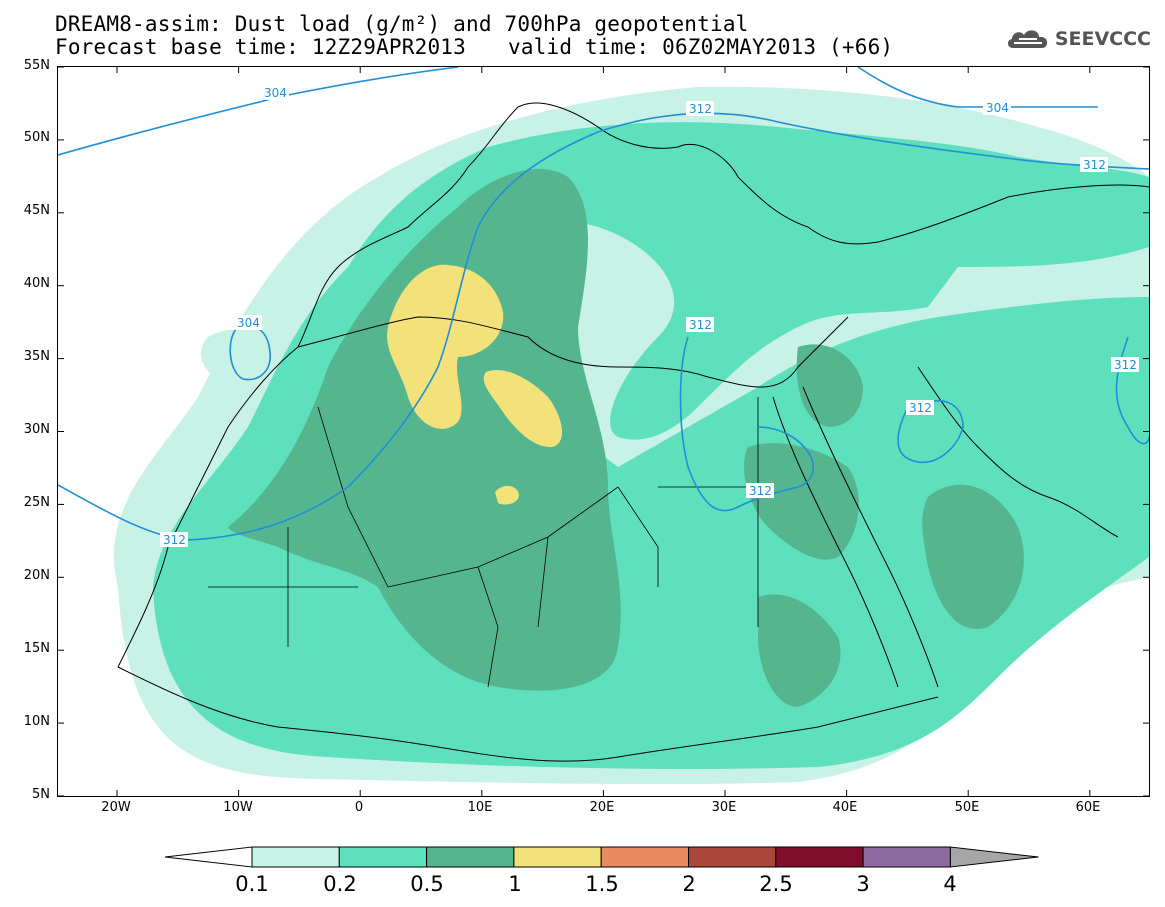 This screenshot has width=1165, height=907. What do you see at coordinates (700, 47) in the screenshot?
I see `valid-time: valid time: 06Z02MAY2013 (+66)` at bounding box center [700, 47].